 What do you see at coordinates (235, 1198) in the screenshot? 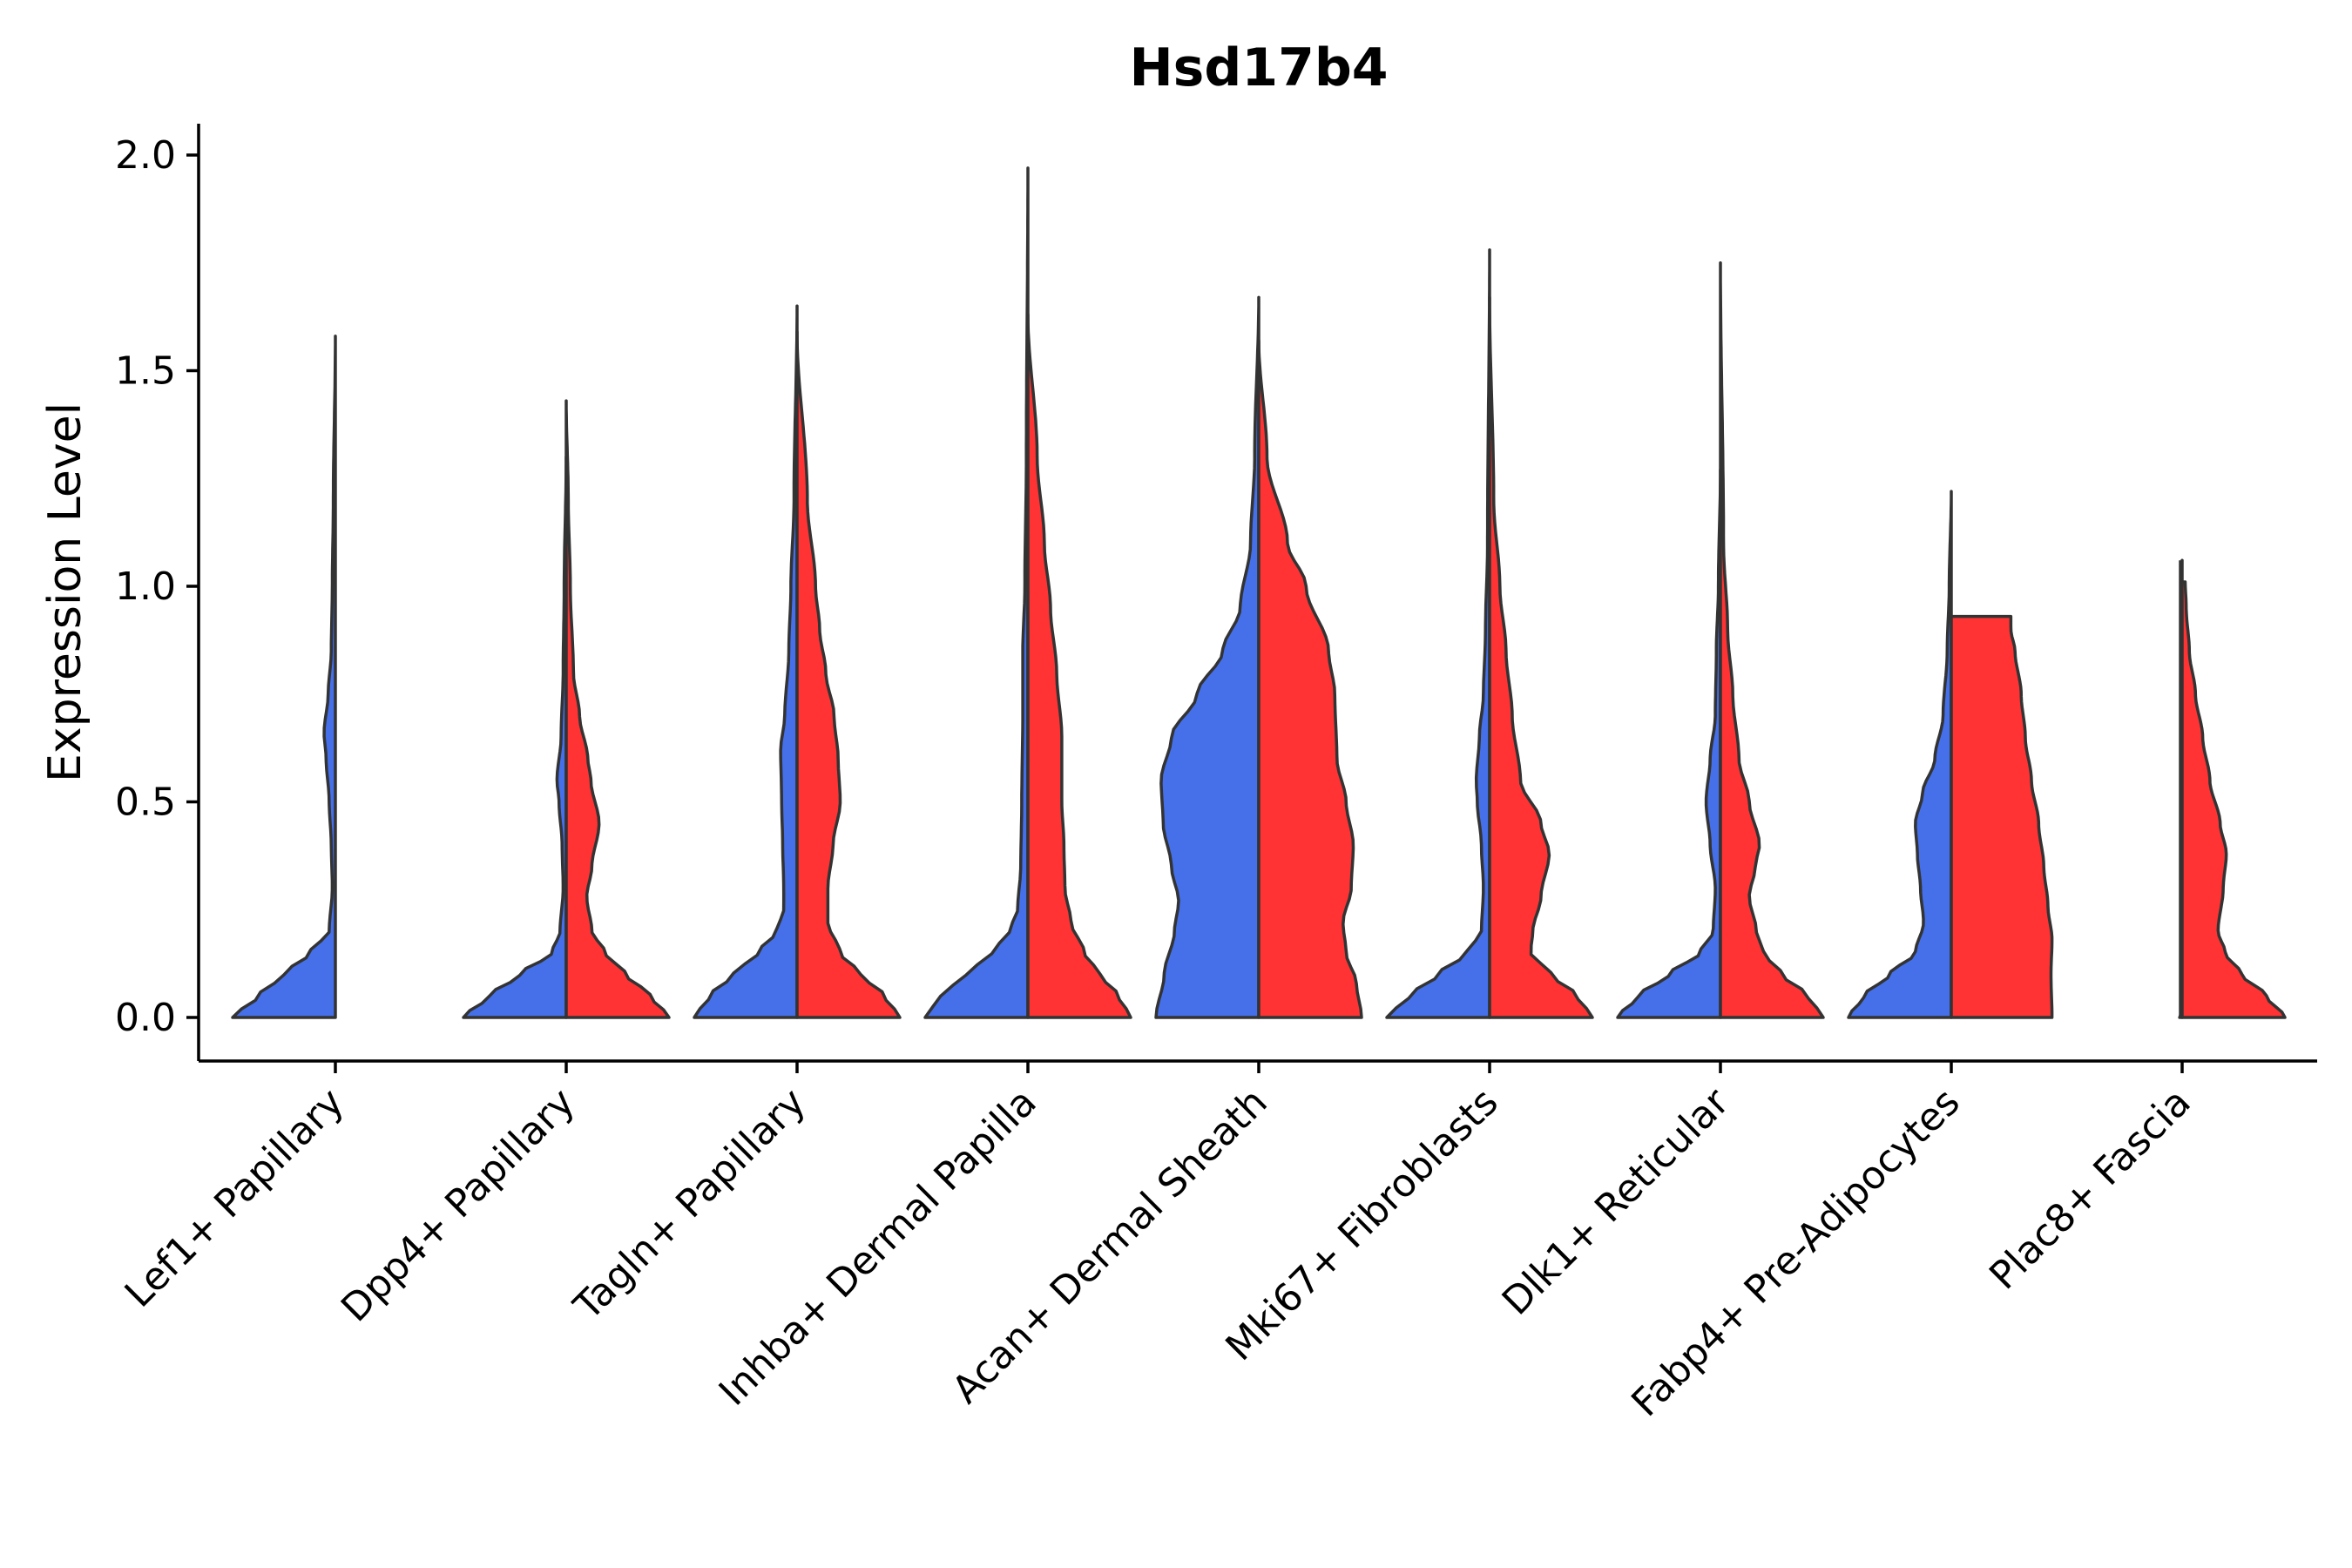
I see `x-tick-label-lef1-papillary: Lef1+ Papillary` at bounding box center [235, 1198].